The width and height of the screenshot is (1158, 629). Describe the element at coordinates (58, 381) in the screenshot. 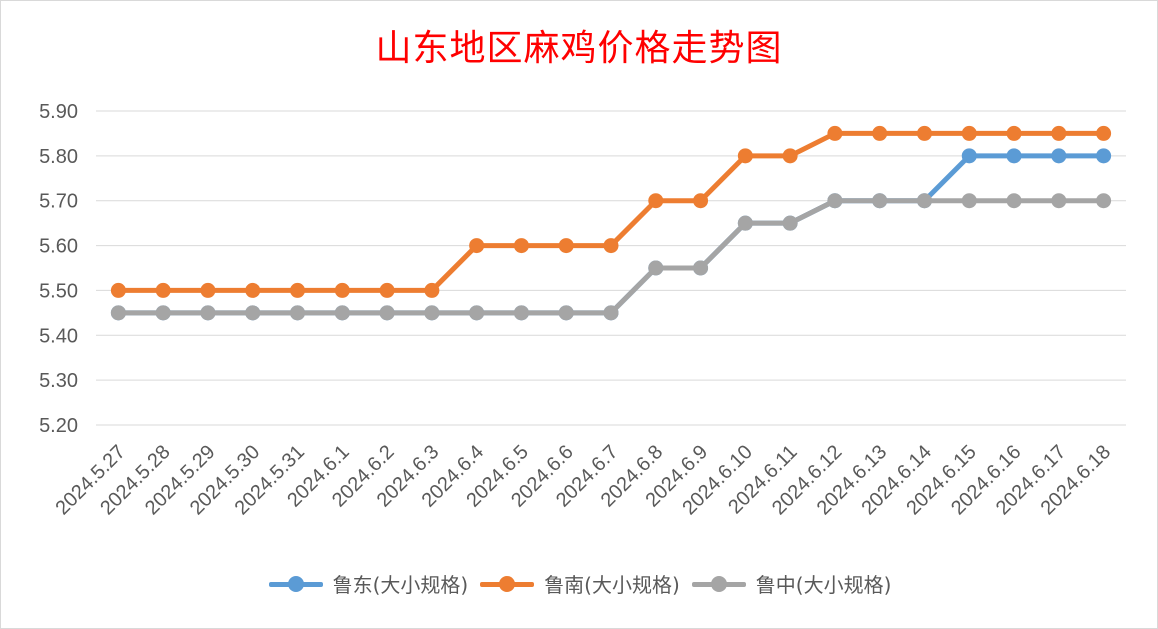

I see `y-tick-label: 5.30` at that location.